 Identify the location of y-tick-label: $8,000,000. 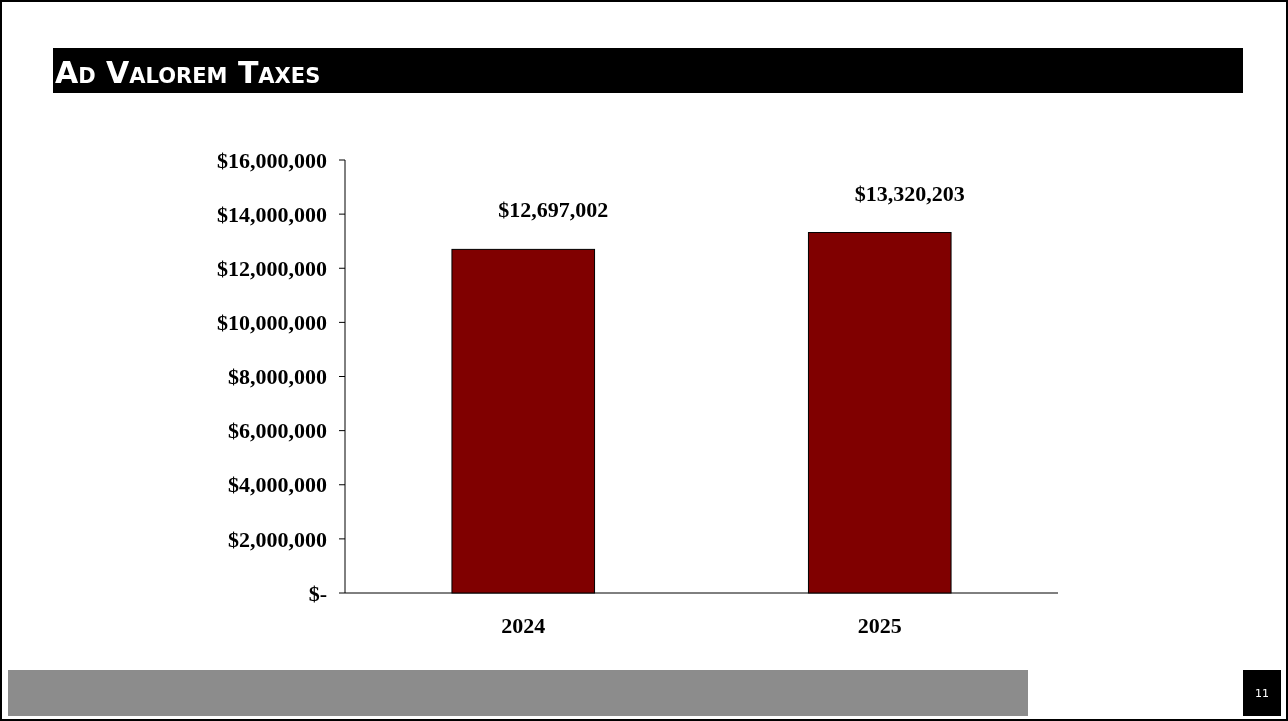
(277, 377).